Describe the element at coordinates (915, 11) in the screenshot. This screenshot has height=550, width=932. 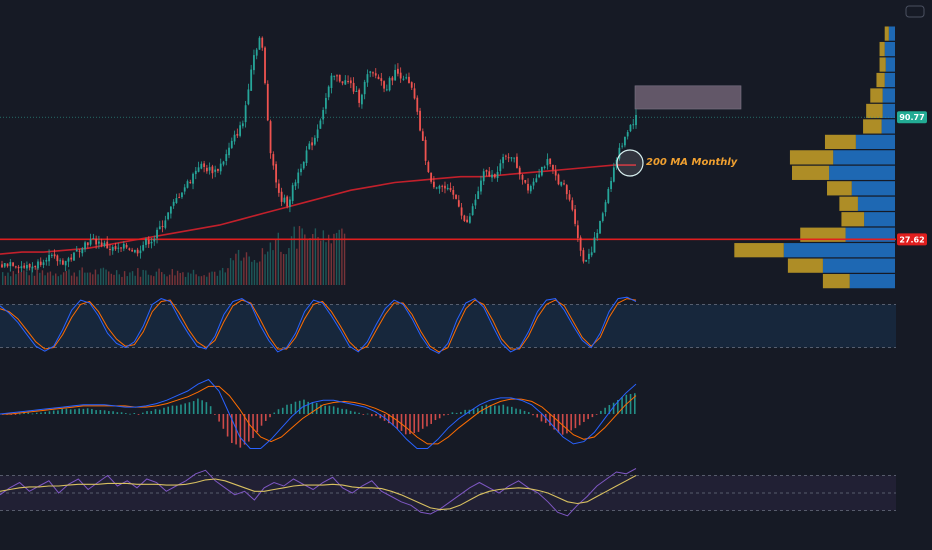
I see `camera-icon` at that location.